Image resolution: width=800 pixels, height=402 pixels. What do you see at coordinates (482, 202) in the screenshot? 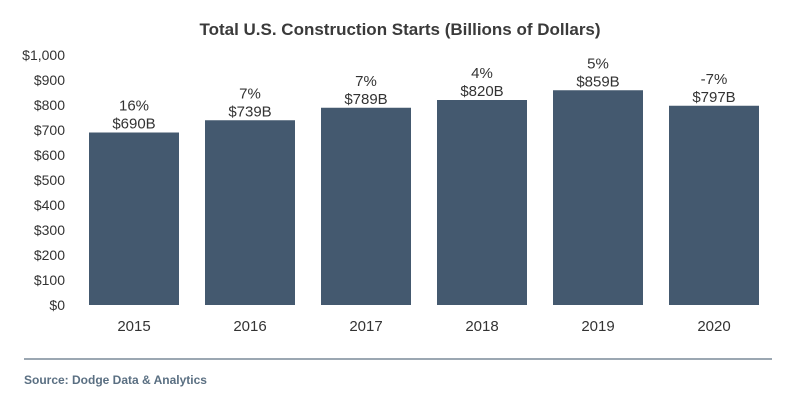
I see `bar-2018` at bounding box center [482, 202].